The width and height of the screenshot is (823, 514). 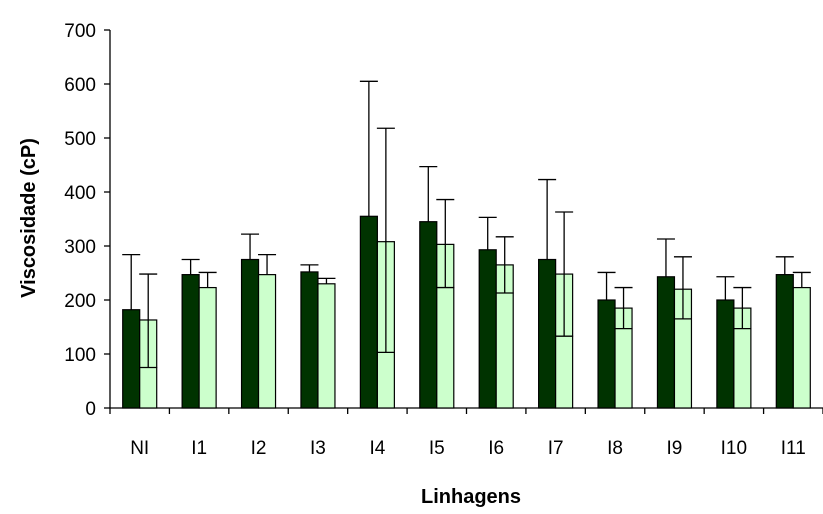 I want to click on x-tick-label: I5, so click(x=437, y=448).